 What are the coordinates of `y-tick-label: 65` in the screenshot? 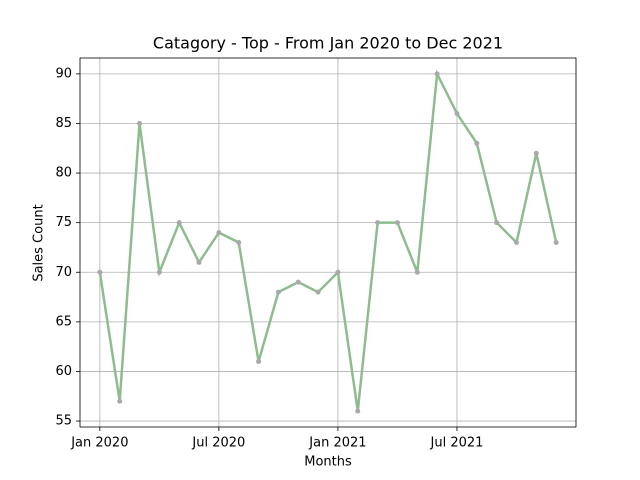 It's located at (63, 321).